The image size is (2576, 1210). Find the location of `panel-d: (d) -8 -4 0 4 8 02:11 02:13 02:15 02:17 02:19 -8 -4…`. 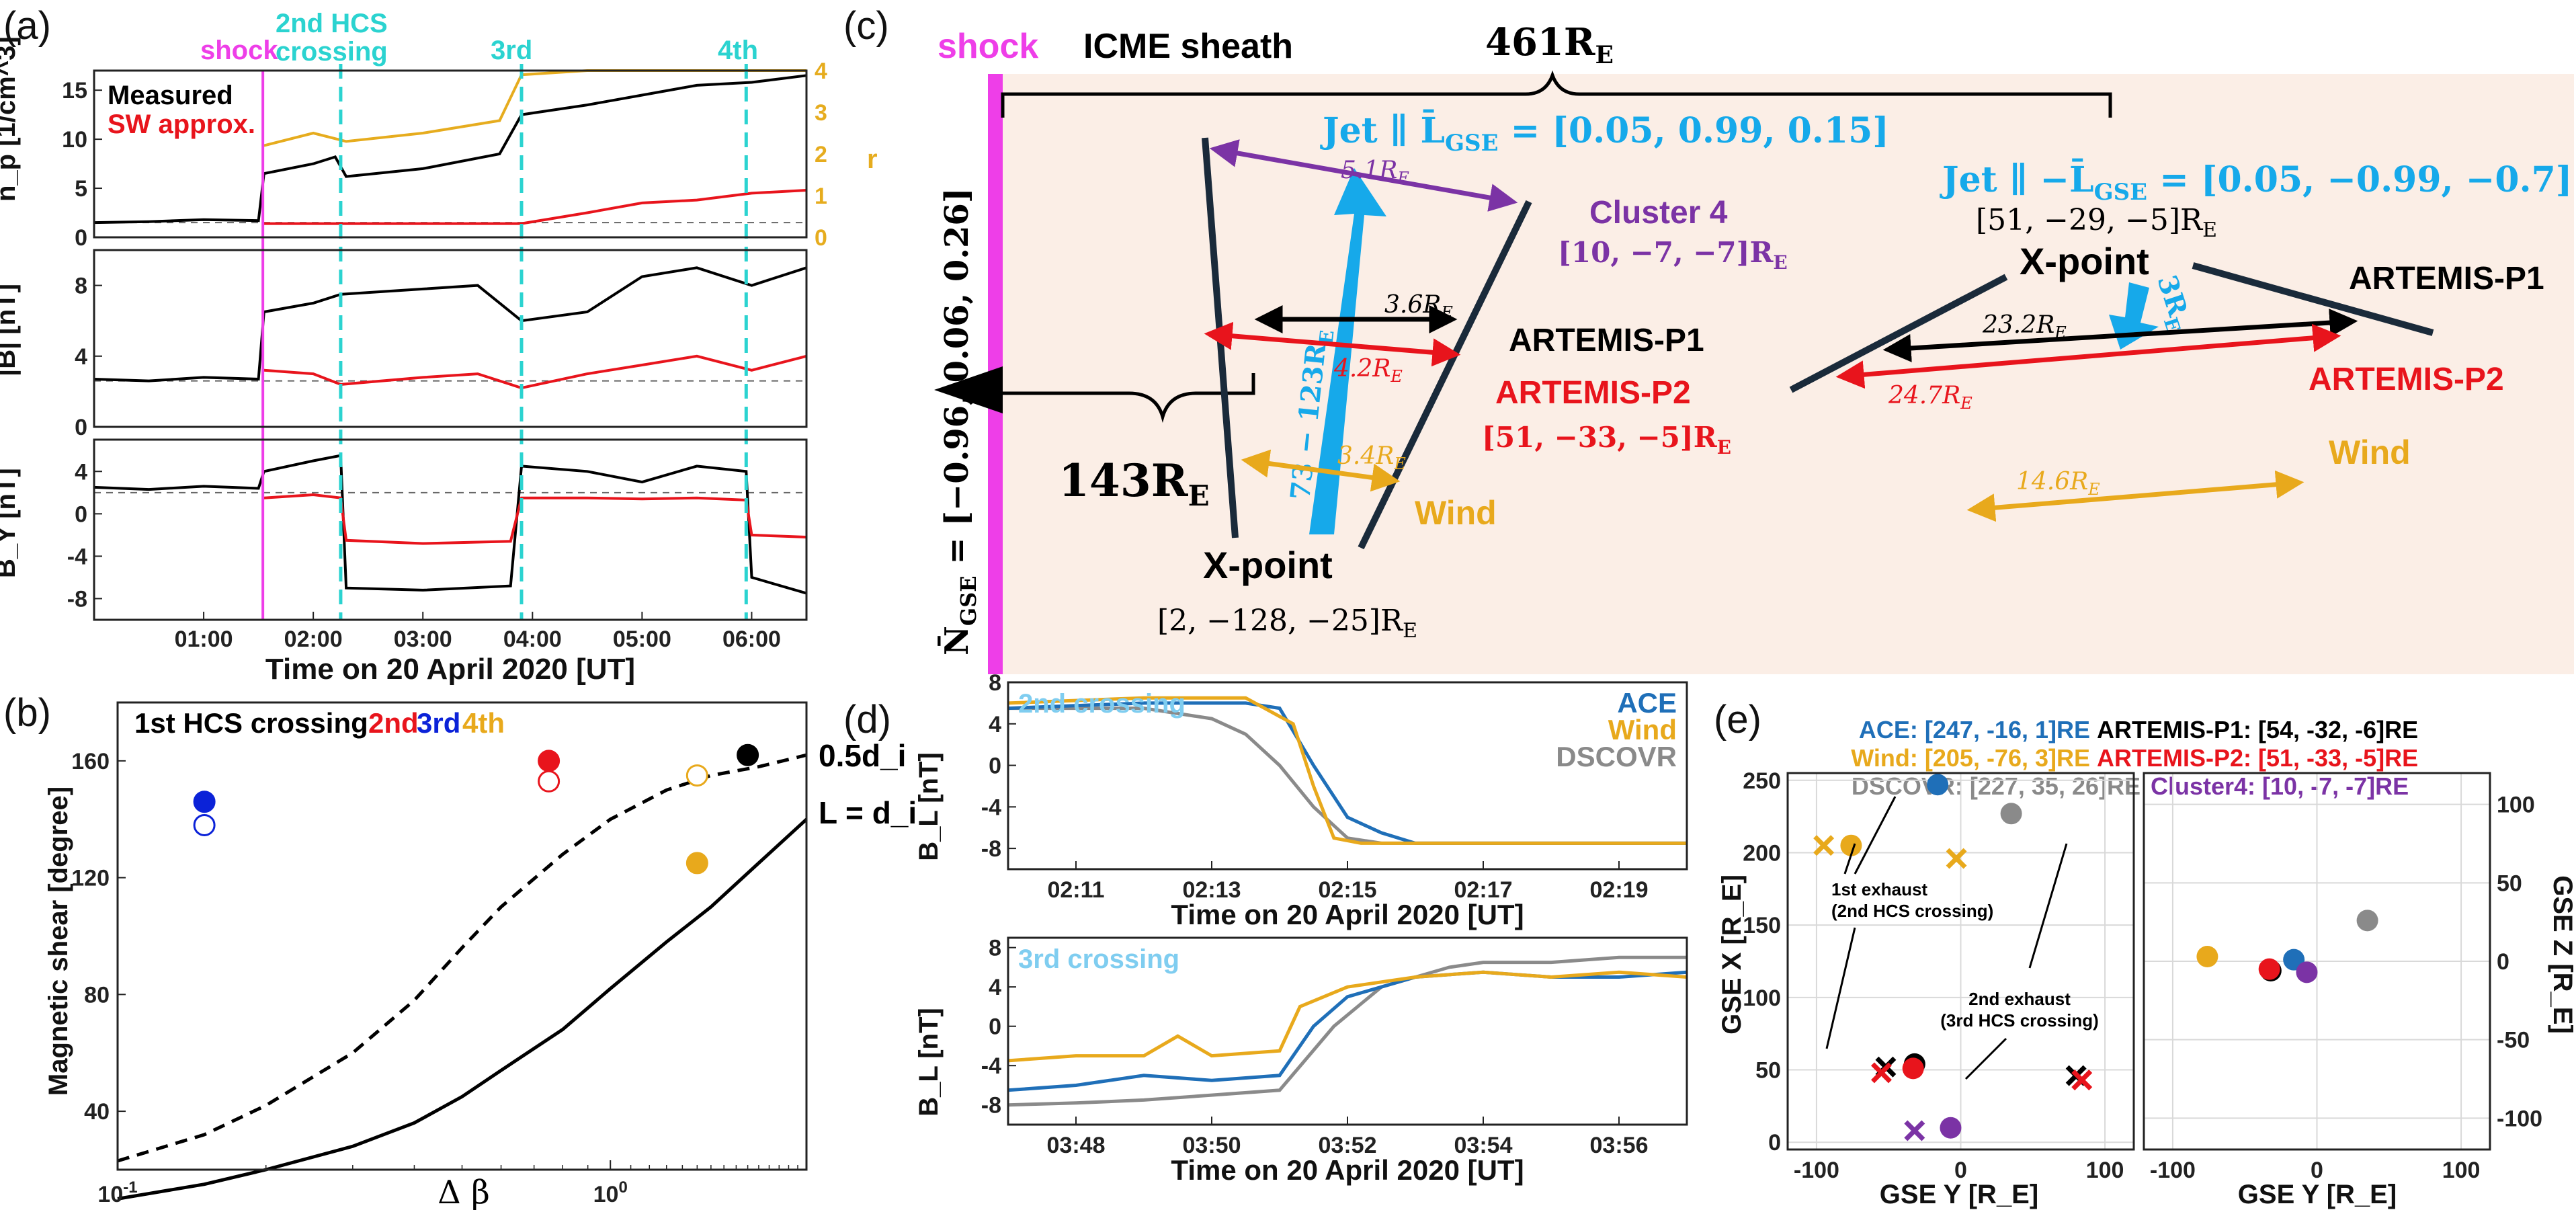

panel-d: (d) -8 -4 0 4 8 02:11 02:13 02:15 02:17 02:19 -8 -4… is located at coordinates (1265, 928).